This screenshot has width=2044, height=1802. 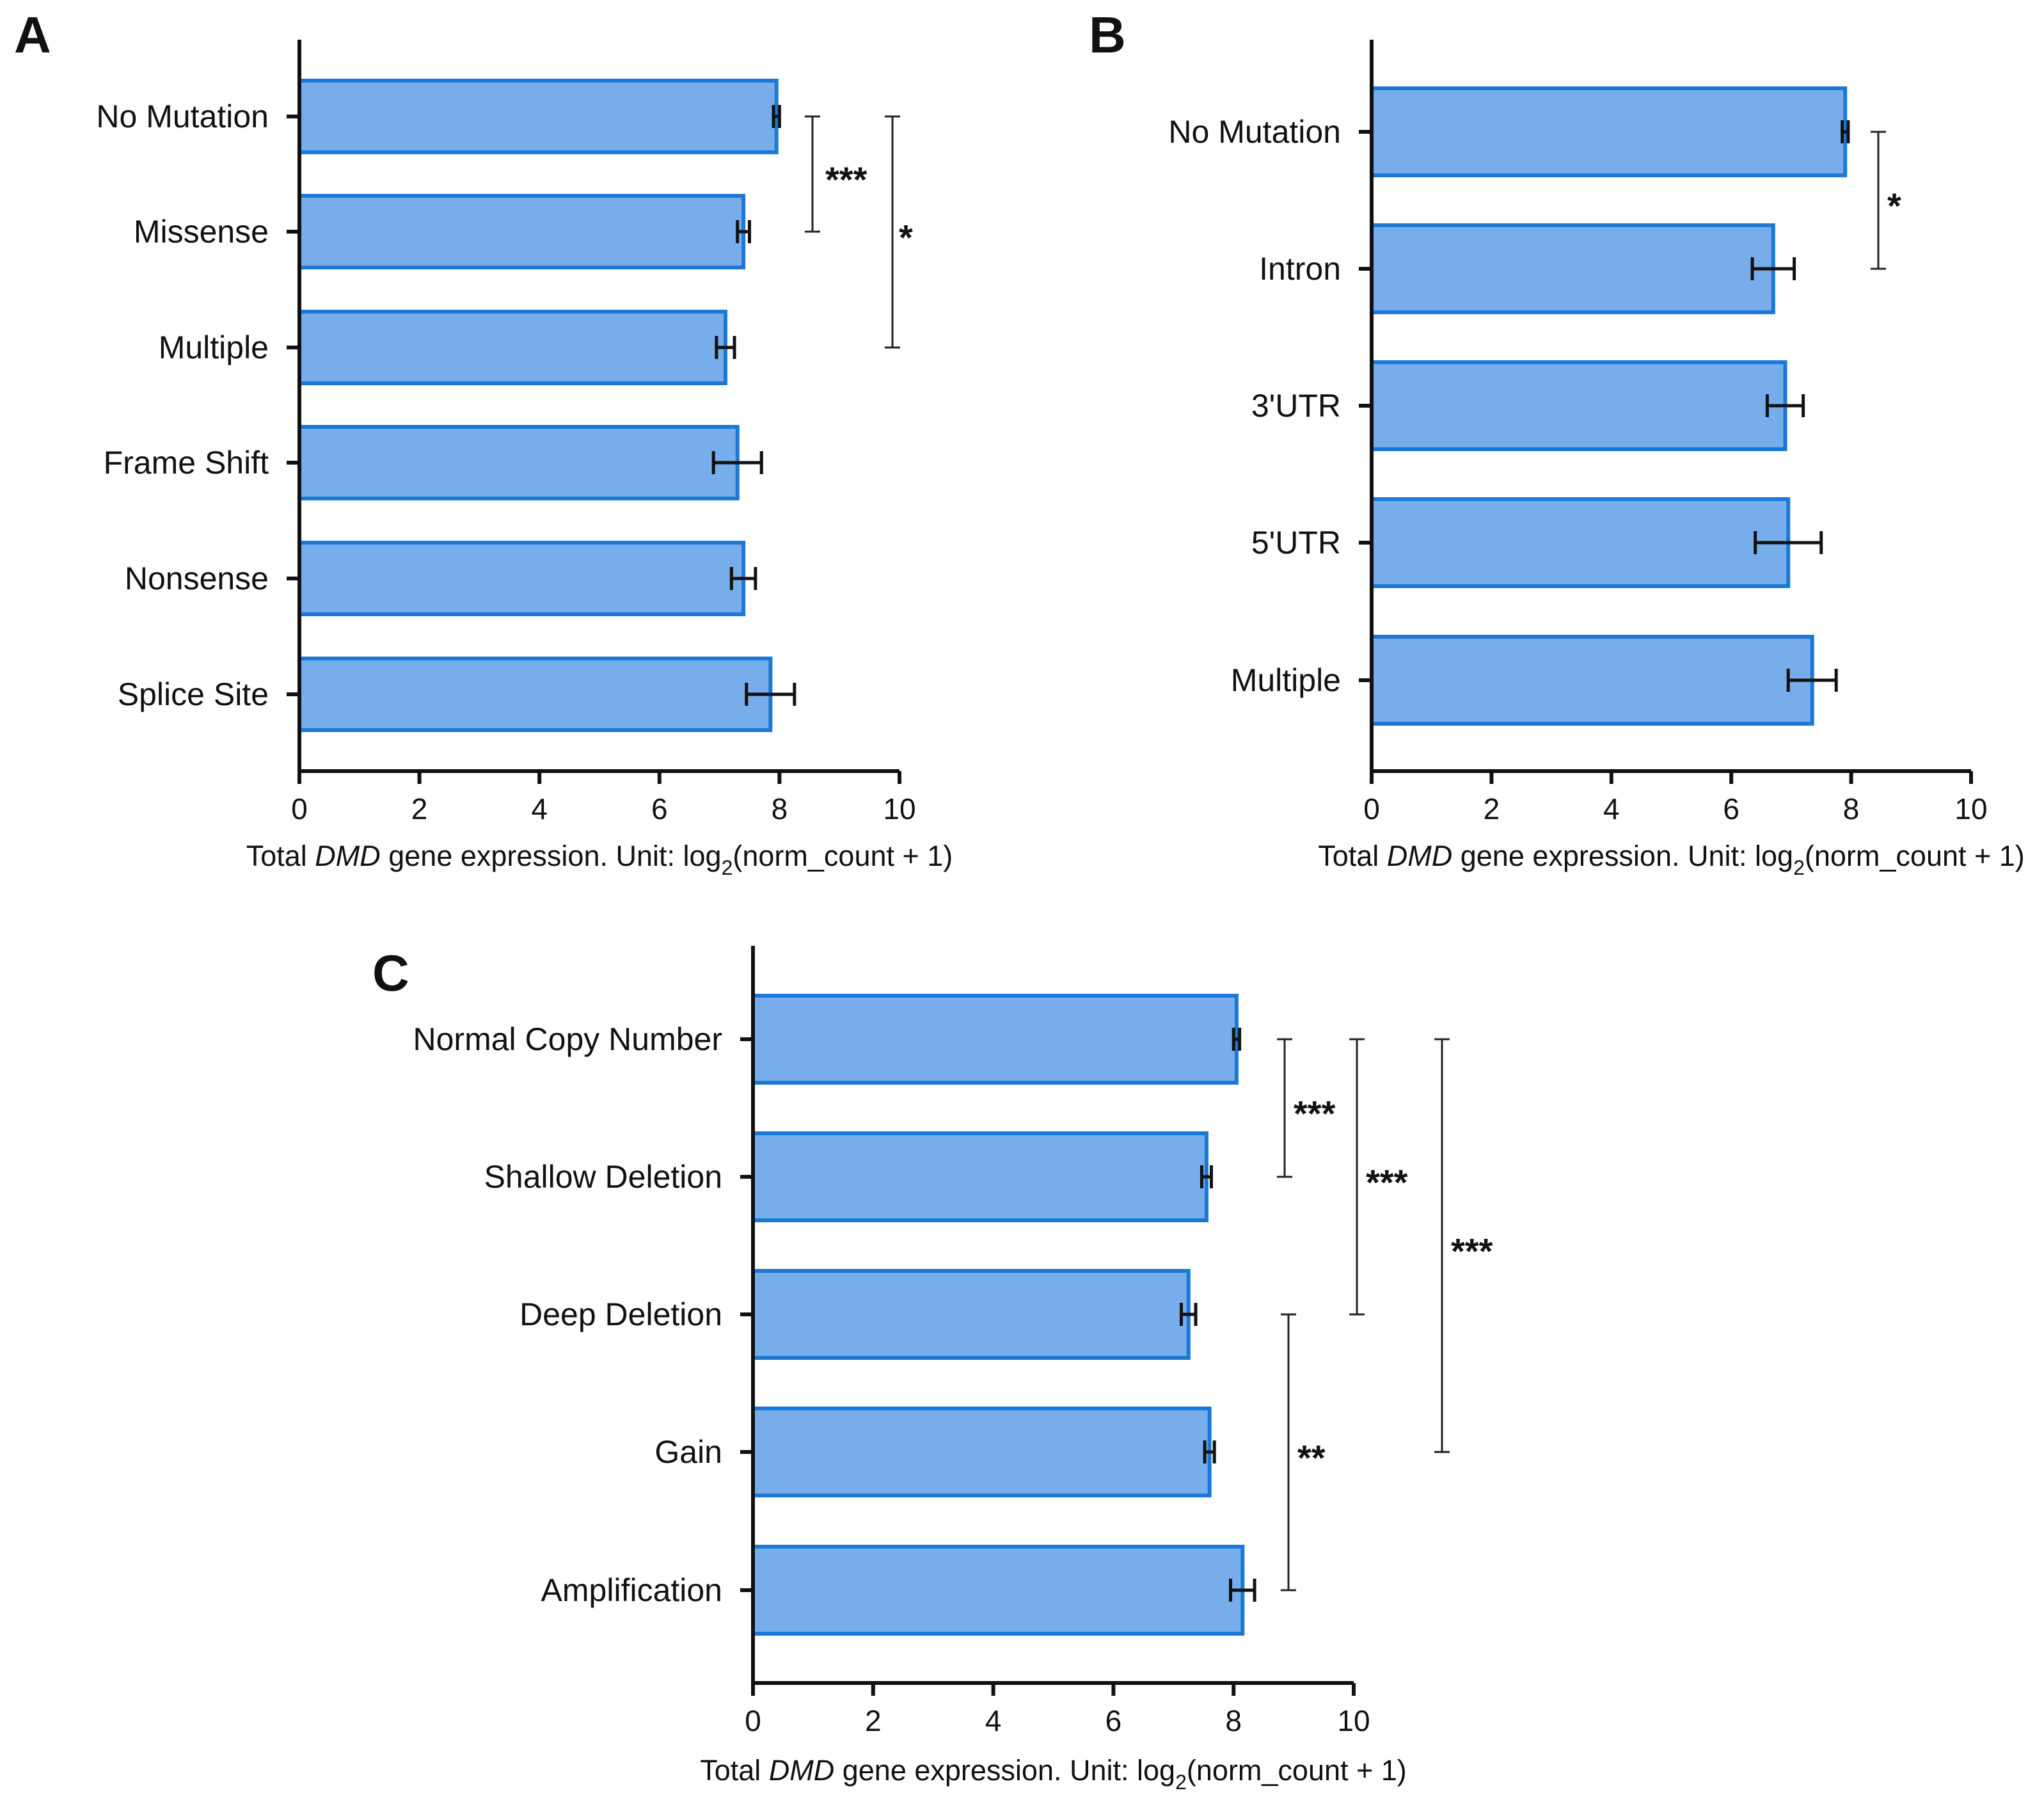 What do you see at coordinates (1311, 1458) in the screenshot?
I see `significance-label: **` at bounding box center [1311, 1458].